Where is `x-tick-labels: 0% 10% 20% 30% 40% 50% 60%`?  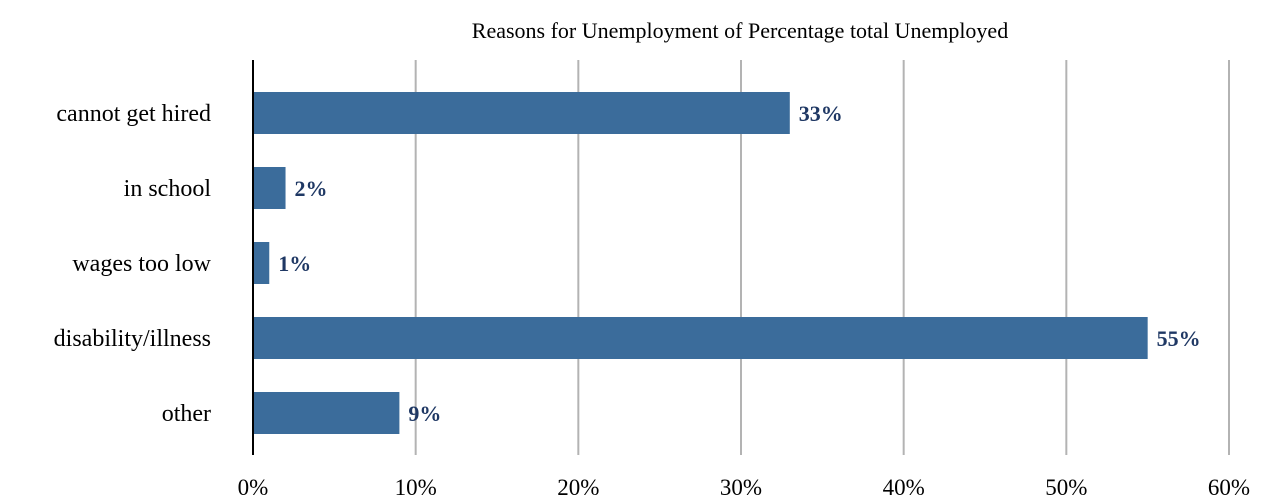
x-tick-labels: 0% 10% 20% 30% 40% 50% 60% is located at coordinates (744, 487).